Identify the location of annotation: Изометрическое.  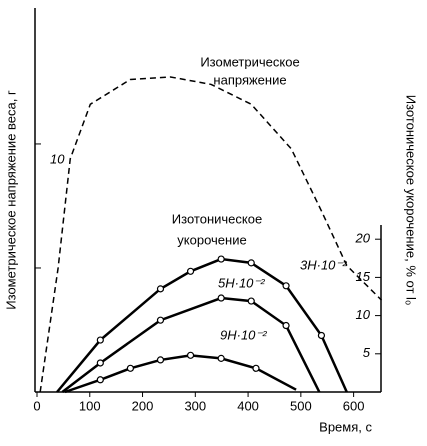
(249, 61).